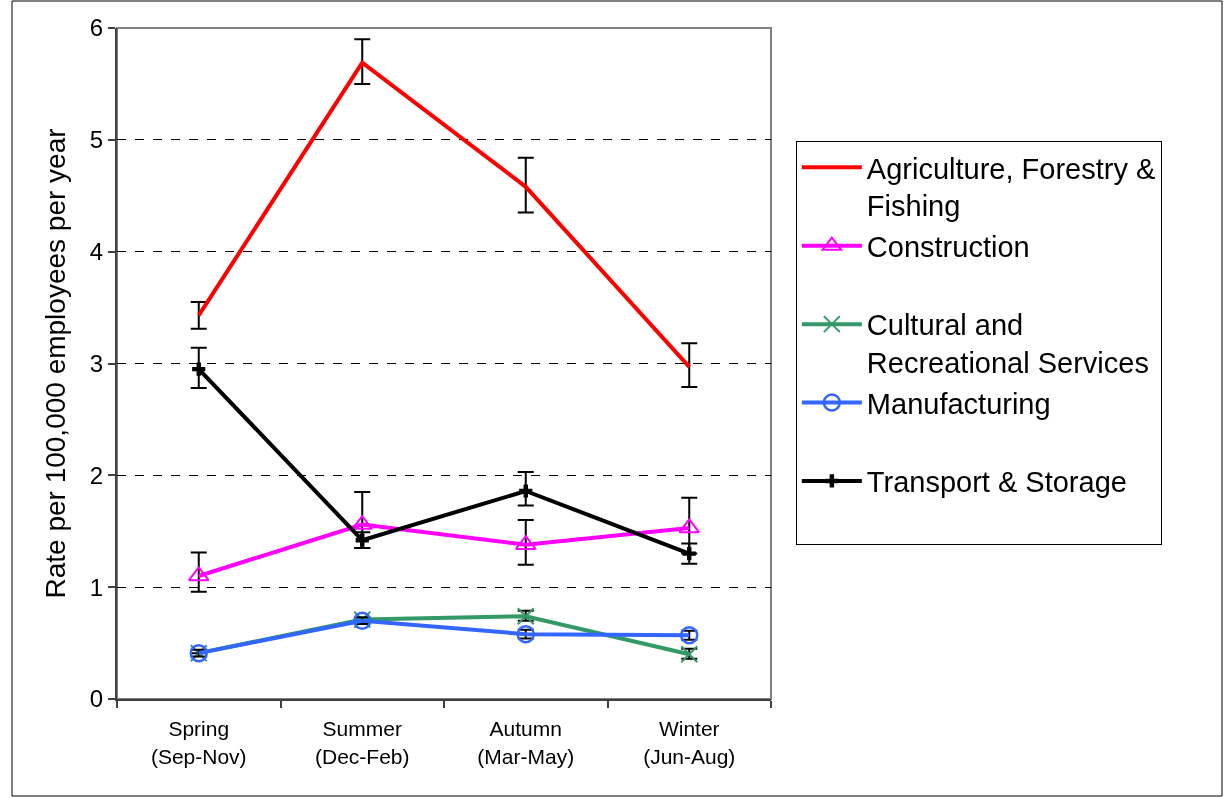 Image resolution: width=1225 pixels, height=798 pixels. What do you see at coordinates (526, 742) in the screenshot?
I see `x-tick-label: Autumn (Mar-May)` at bounding box center [526, 742].